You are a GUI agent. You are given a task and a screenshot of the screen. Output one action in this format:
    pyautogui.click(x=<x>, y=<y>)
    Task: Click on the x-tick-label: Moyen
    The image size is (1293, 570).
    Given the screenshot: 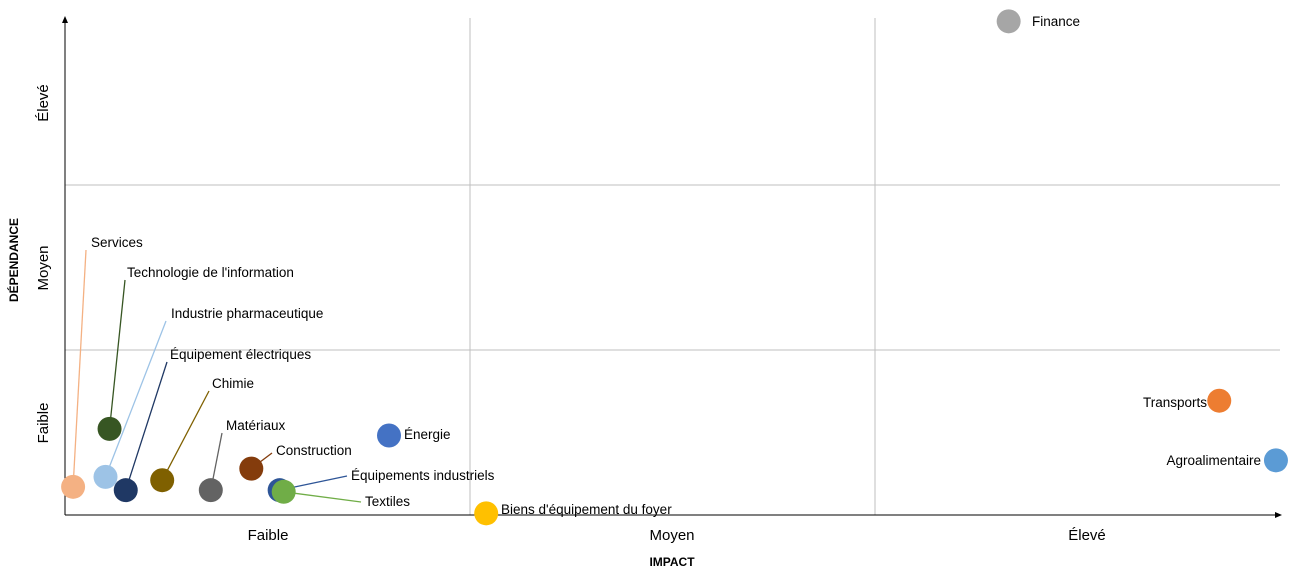 What is the action you would take?
    pyautogui.click(x=671, y=535)
    